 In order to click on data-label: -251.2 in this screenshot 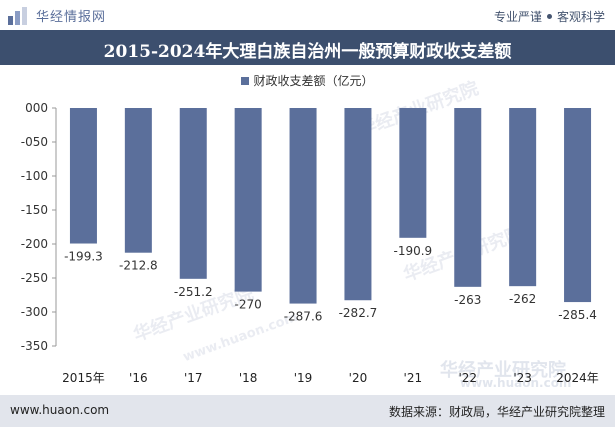, I will do `click(193, 292)`.